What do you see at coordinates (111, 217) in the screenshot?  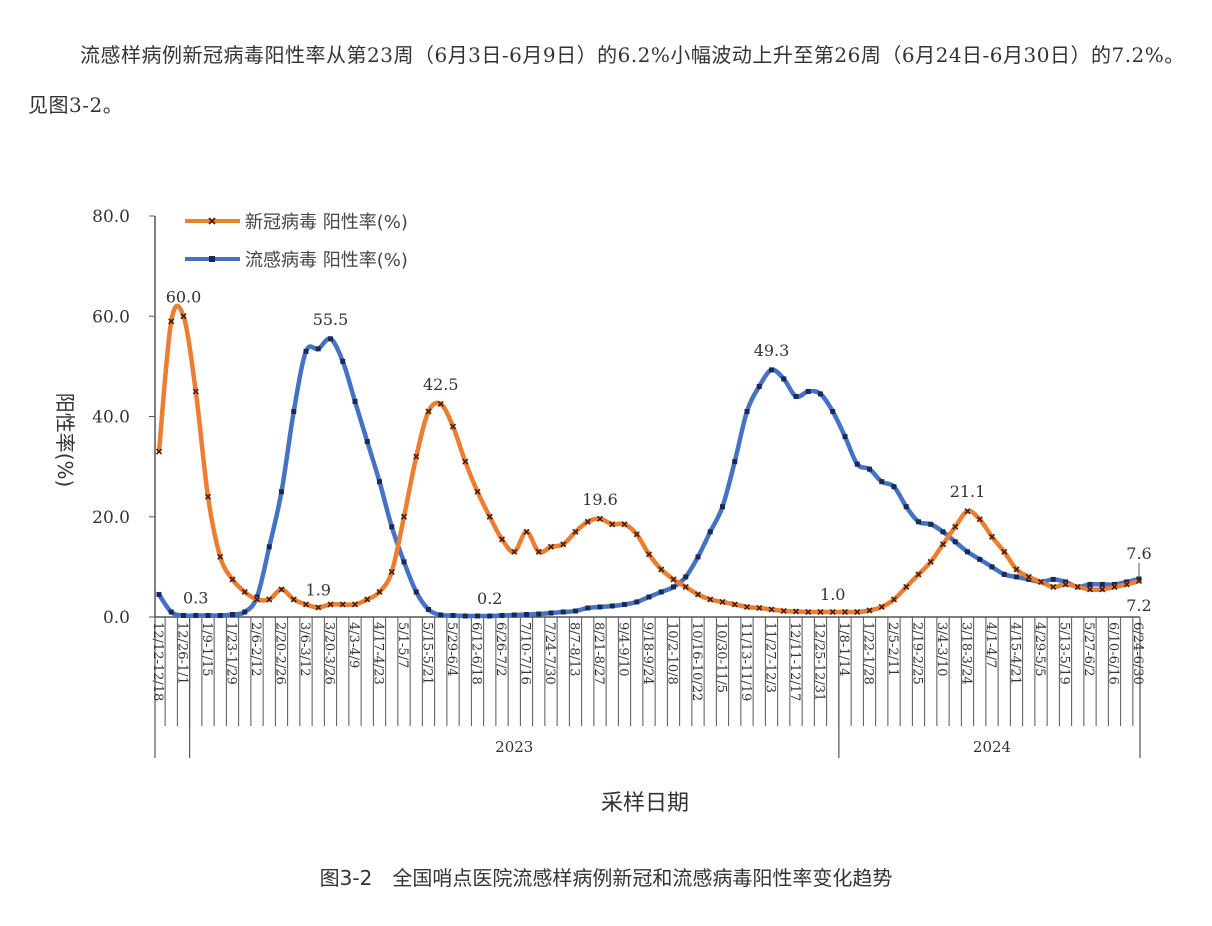 I see `y-tick-label: 80.0` at bounding box center [111, 217].